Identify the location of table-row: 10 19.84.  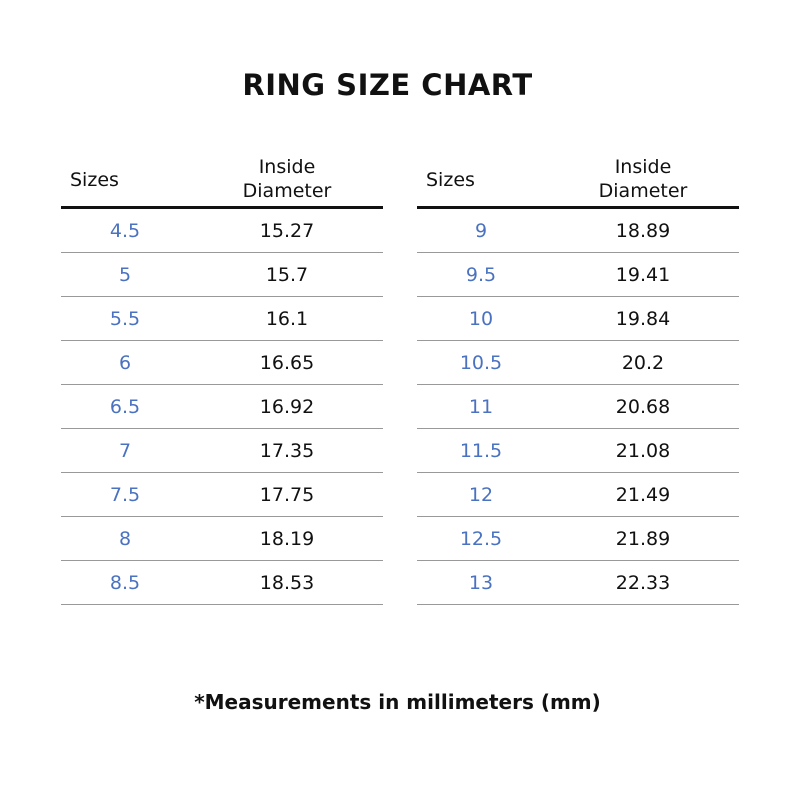
(578, 319).